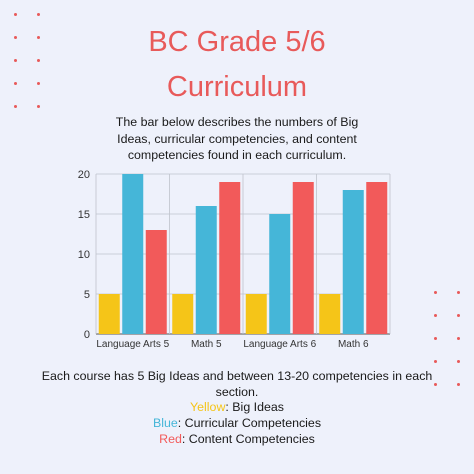  Describe the element at coordinates (258, 407) in the screenshot. I see `legend-meaning: Big Ideas` at that location.